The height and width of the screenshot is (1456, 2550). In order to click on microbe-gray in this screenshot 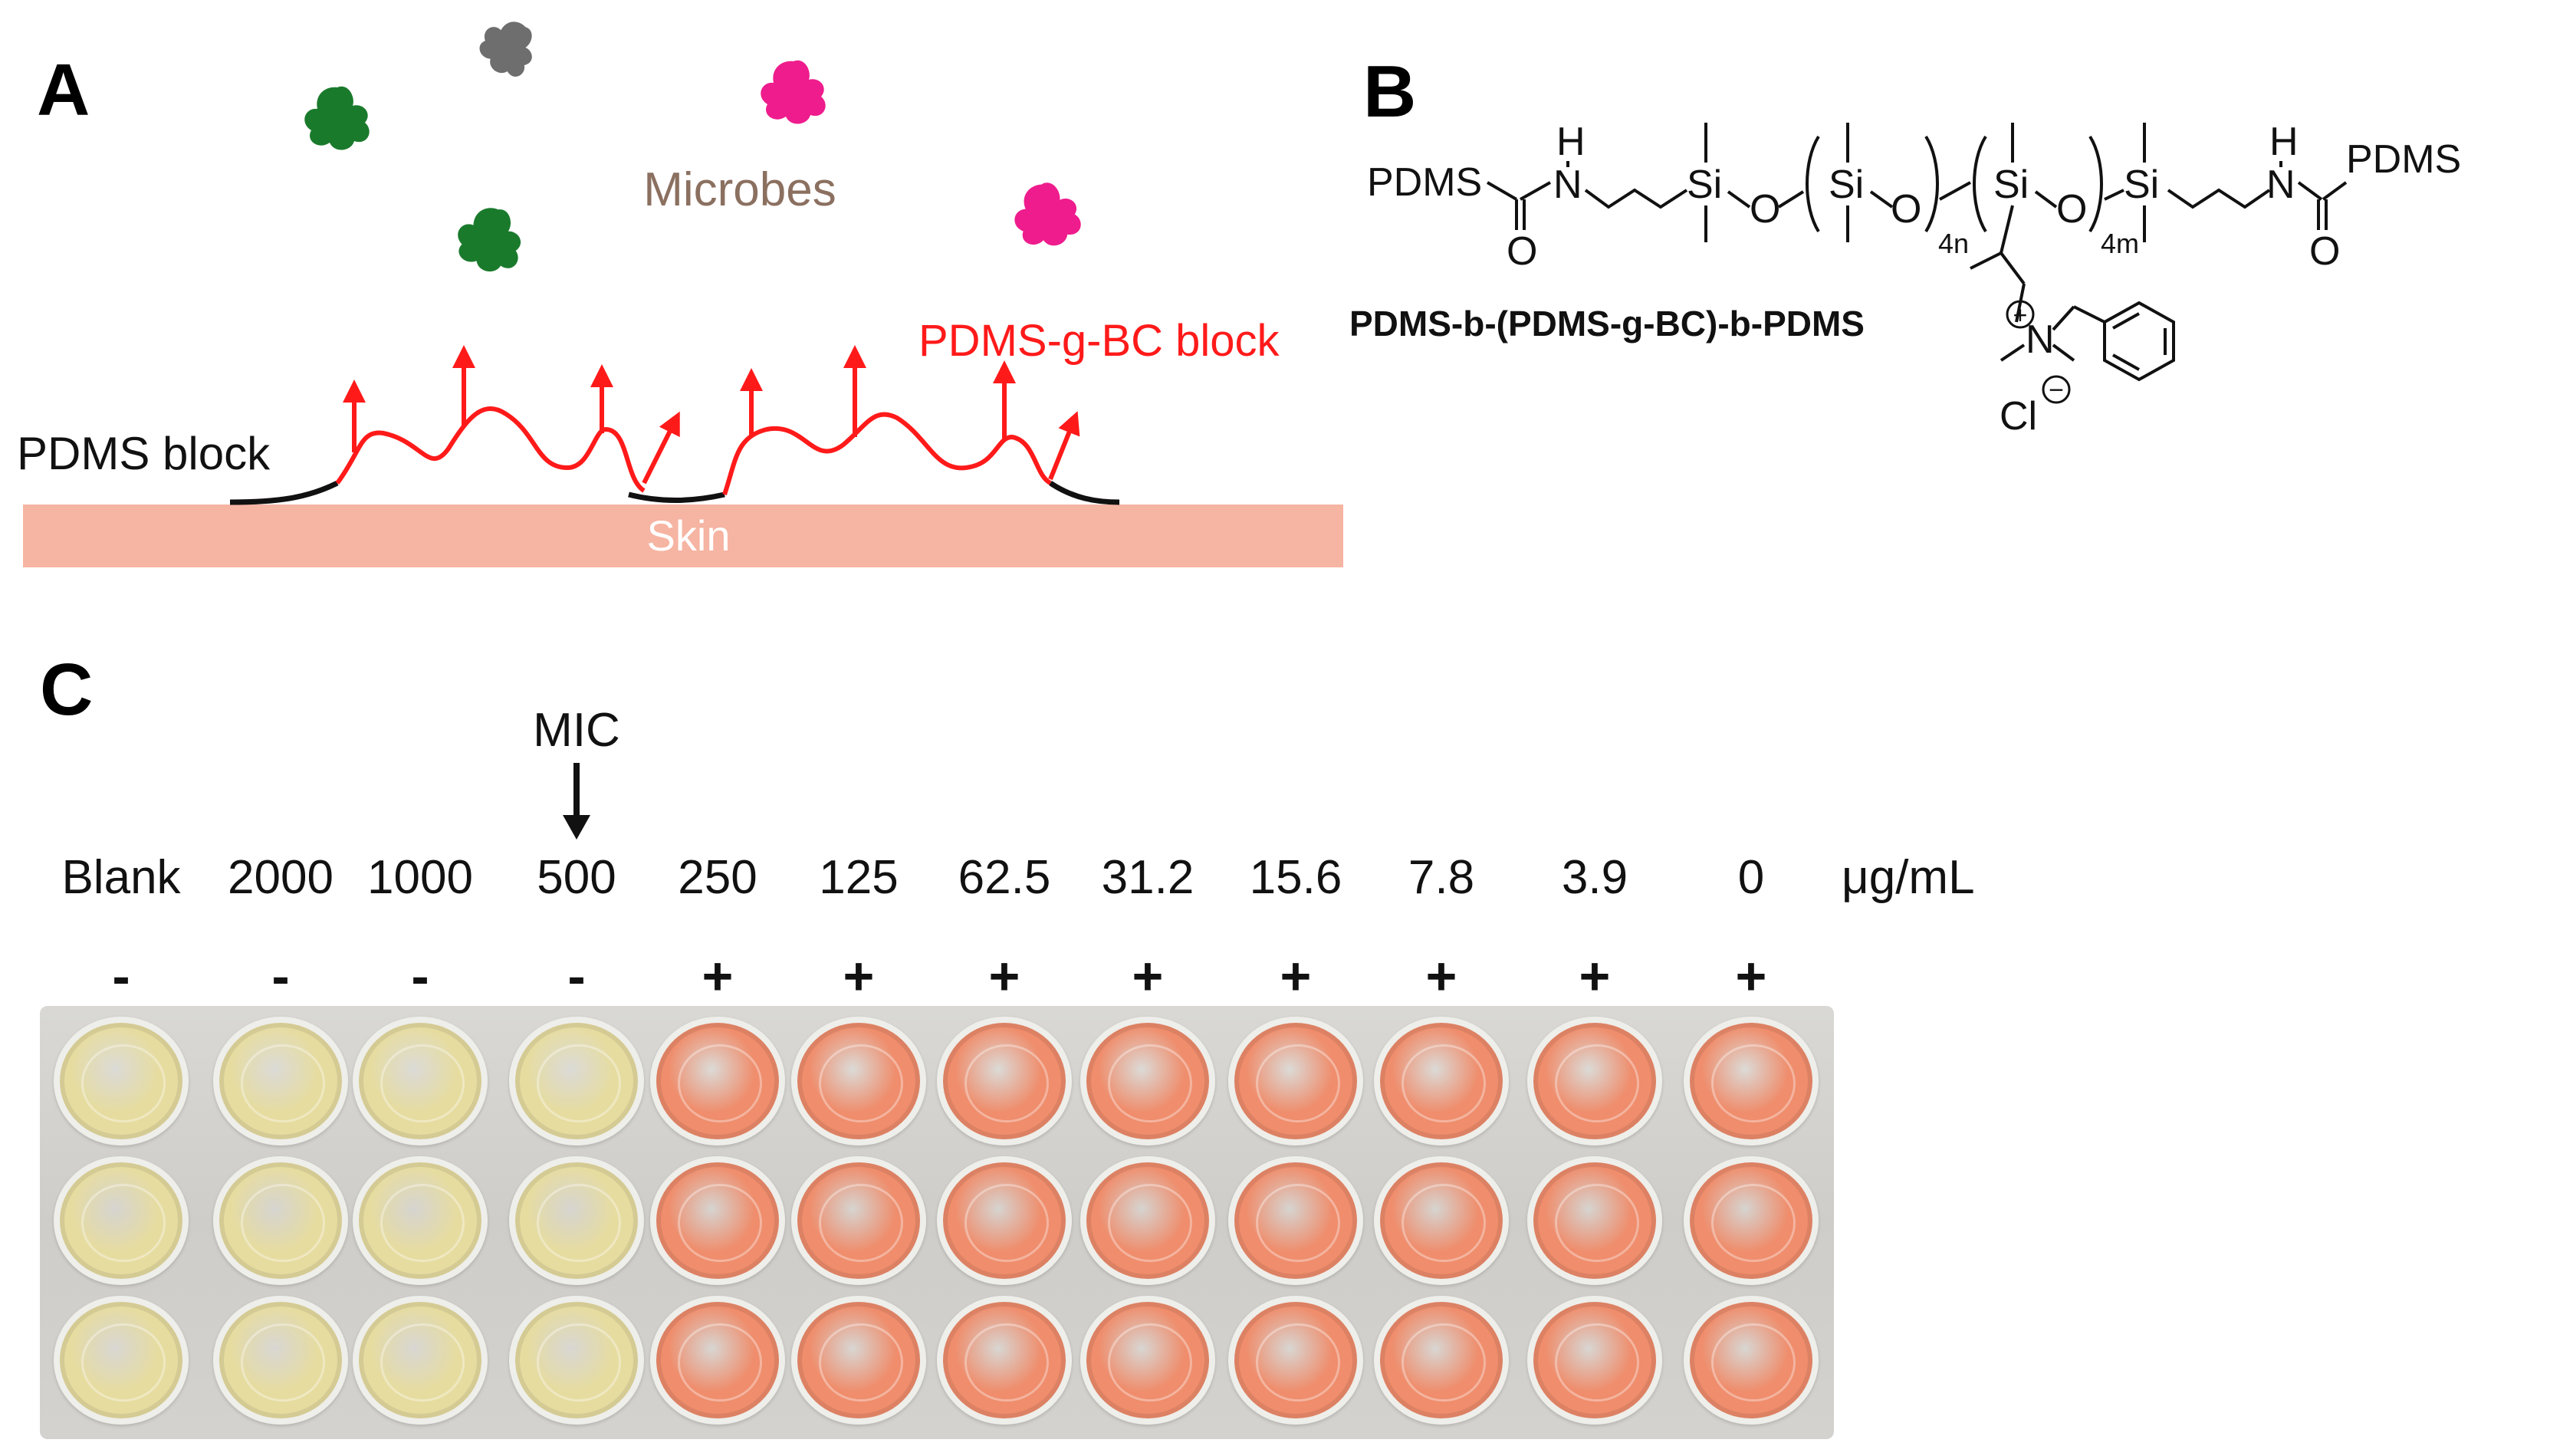, I will do `click(508, 47)`.